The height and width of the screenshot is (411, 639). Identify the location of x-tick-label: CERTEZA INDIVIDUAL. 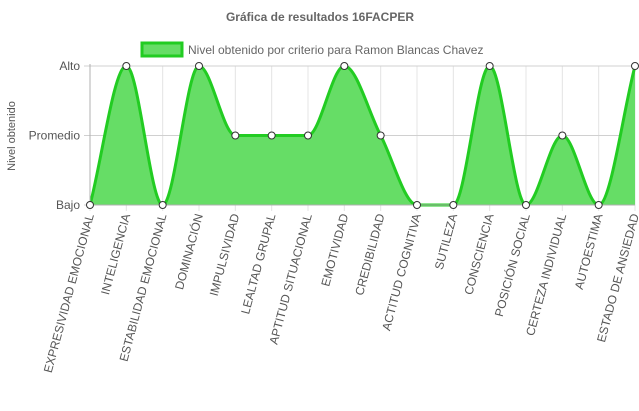
(546, 274).